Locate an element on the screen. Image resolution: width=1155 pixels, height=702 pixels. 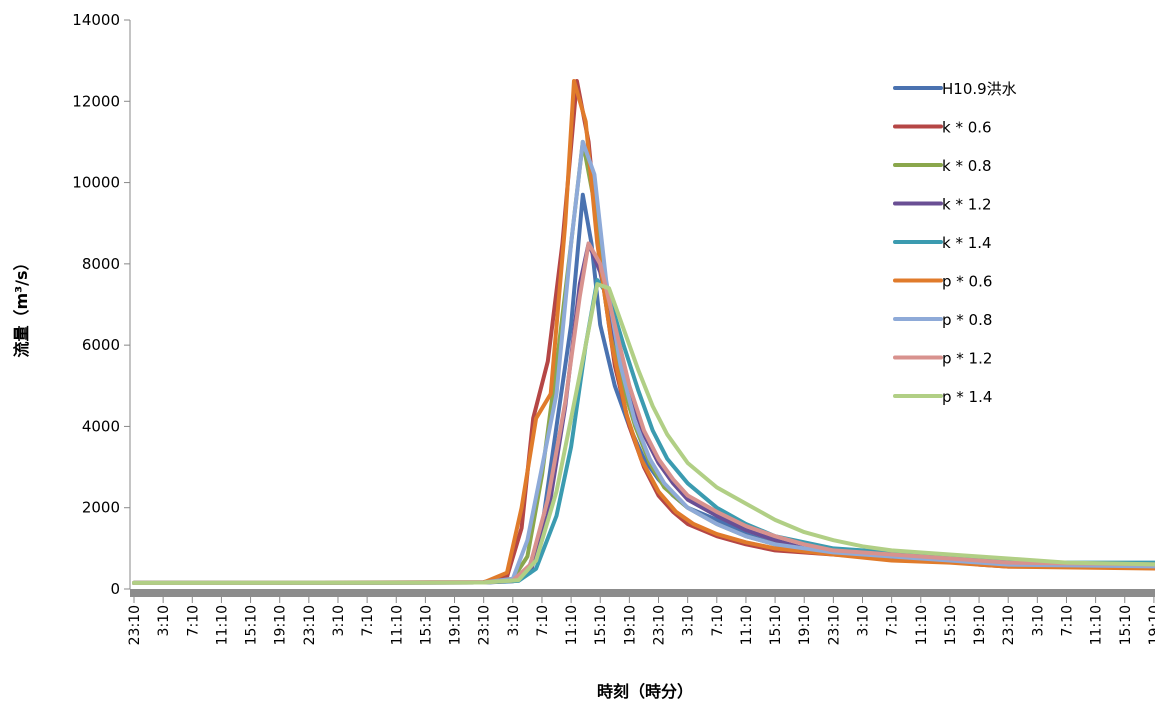
y-tick-label: 8000 is located at coordinates (101, 264).